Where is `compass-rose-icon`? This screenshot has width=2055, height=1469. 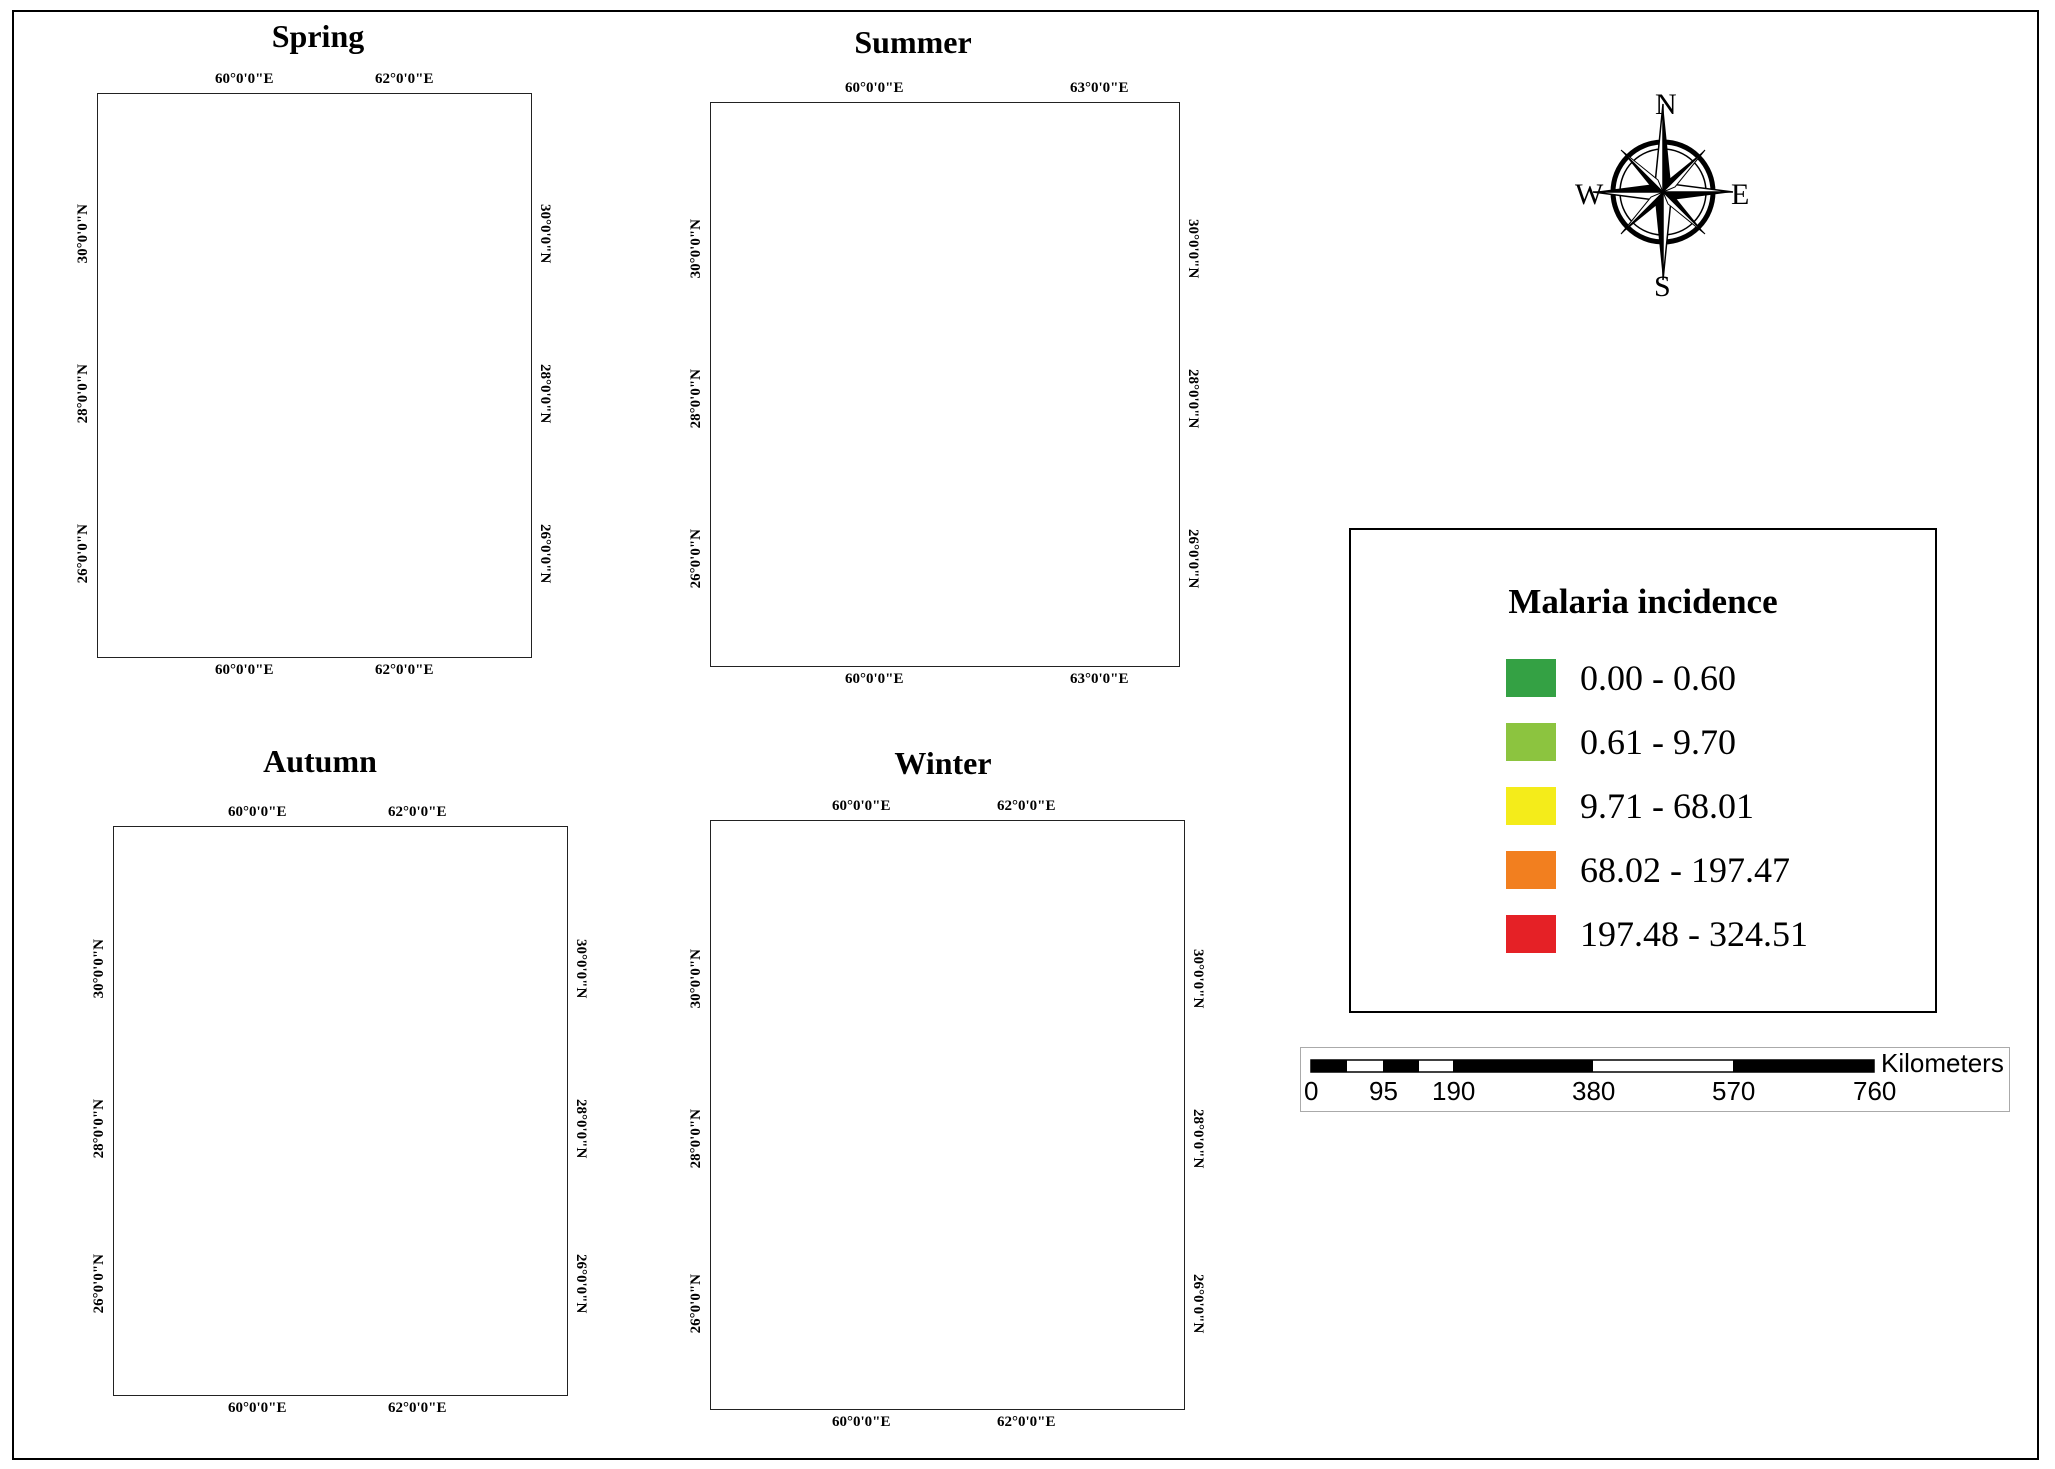 compass-rose-icon is located at coordinates (1663, 192).